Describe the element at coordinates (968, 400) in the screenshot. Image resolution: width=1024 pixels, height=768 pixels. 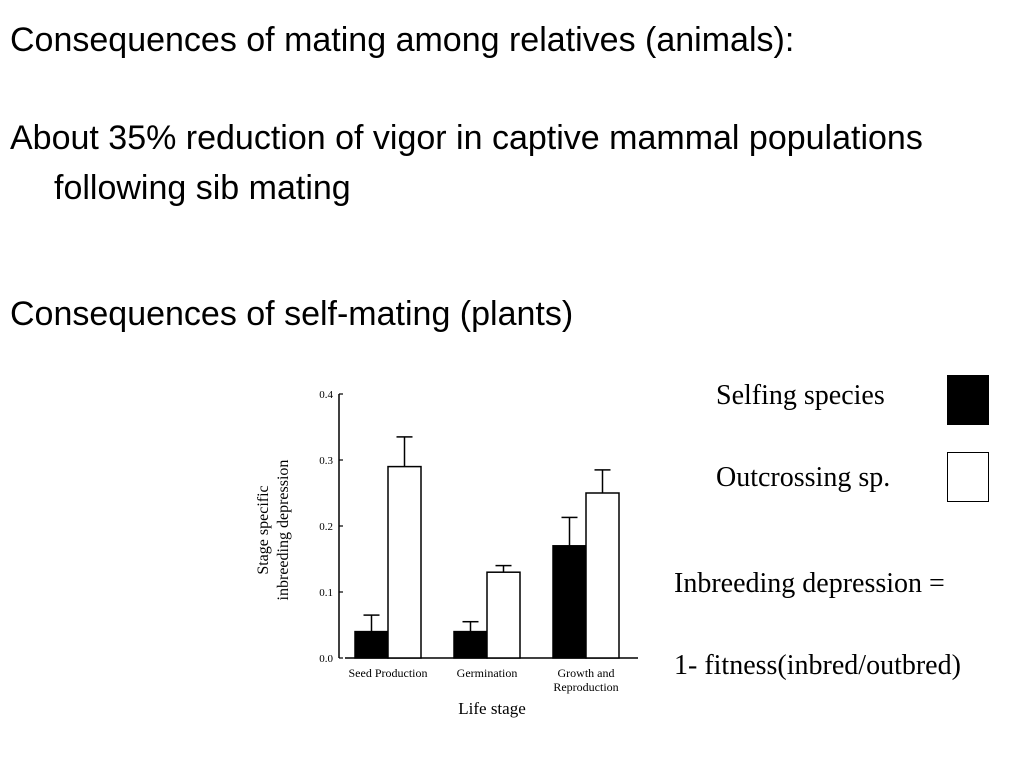
I see `legend-swatch-selfing` at that location.